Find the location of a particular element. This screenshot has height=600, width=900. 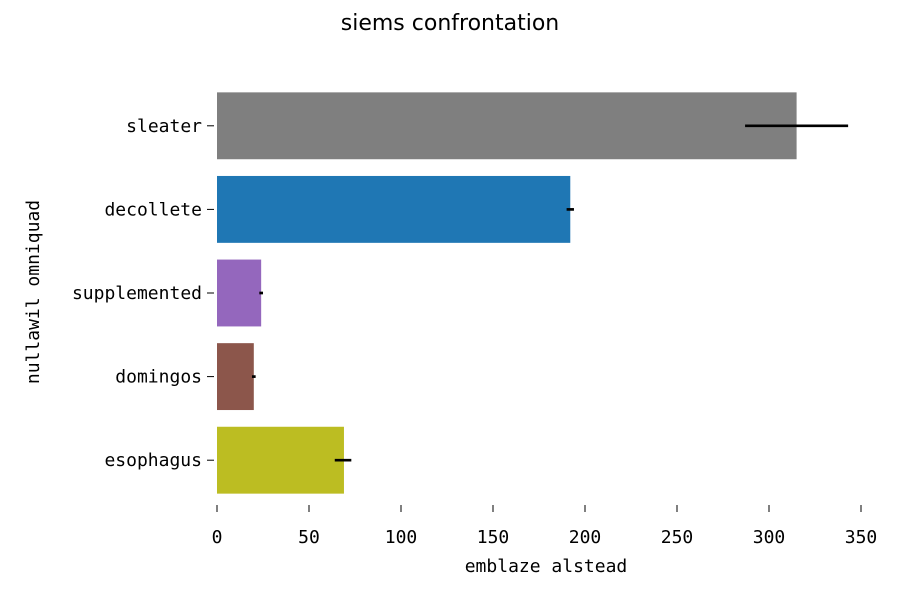

bar-sleater is located at coordinates (507, 126).